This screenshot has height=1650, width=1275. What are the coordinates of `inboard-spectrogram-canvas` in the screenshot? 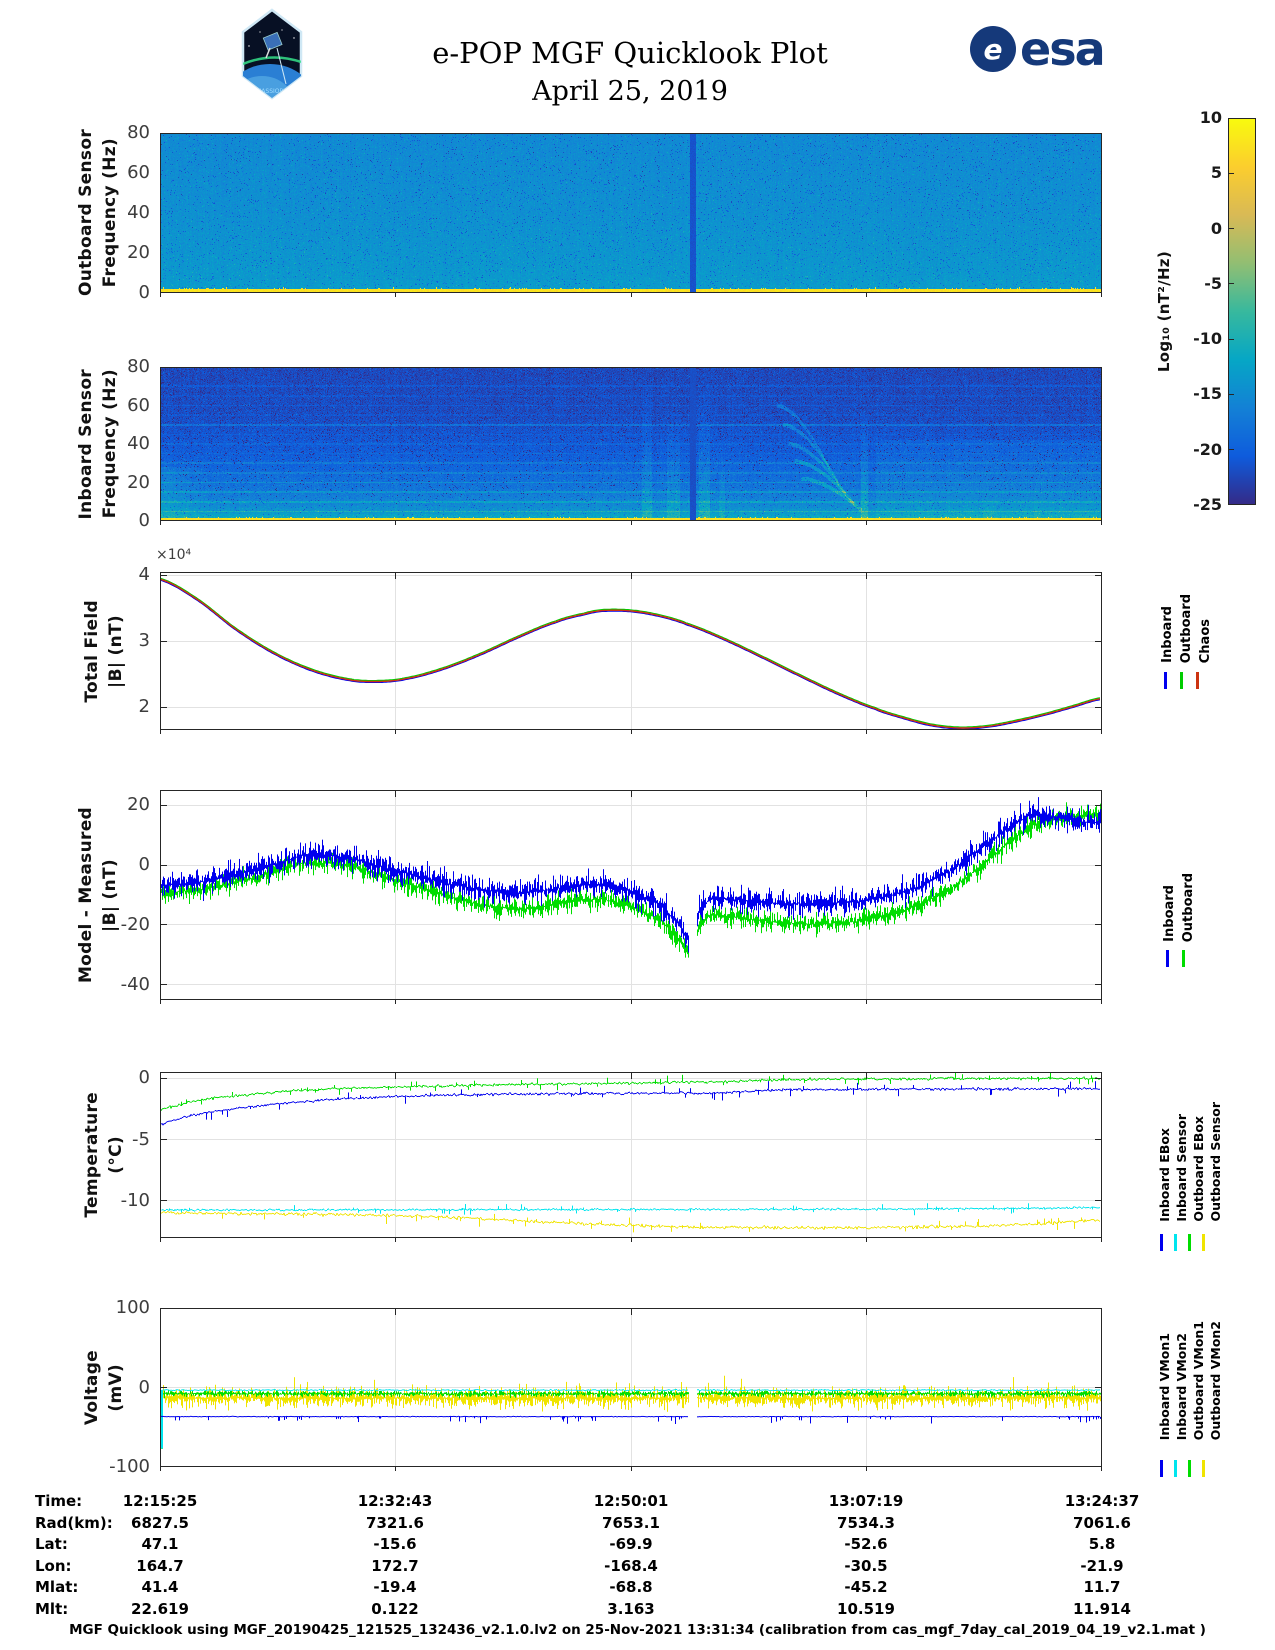 It's located at (631, 446).